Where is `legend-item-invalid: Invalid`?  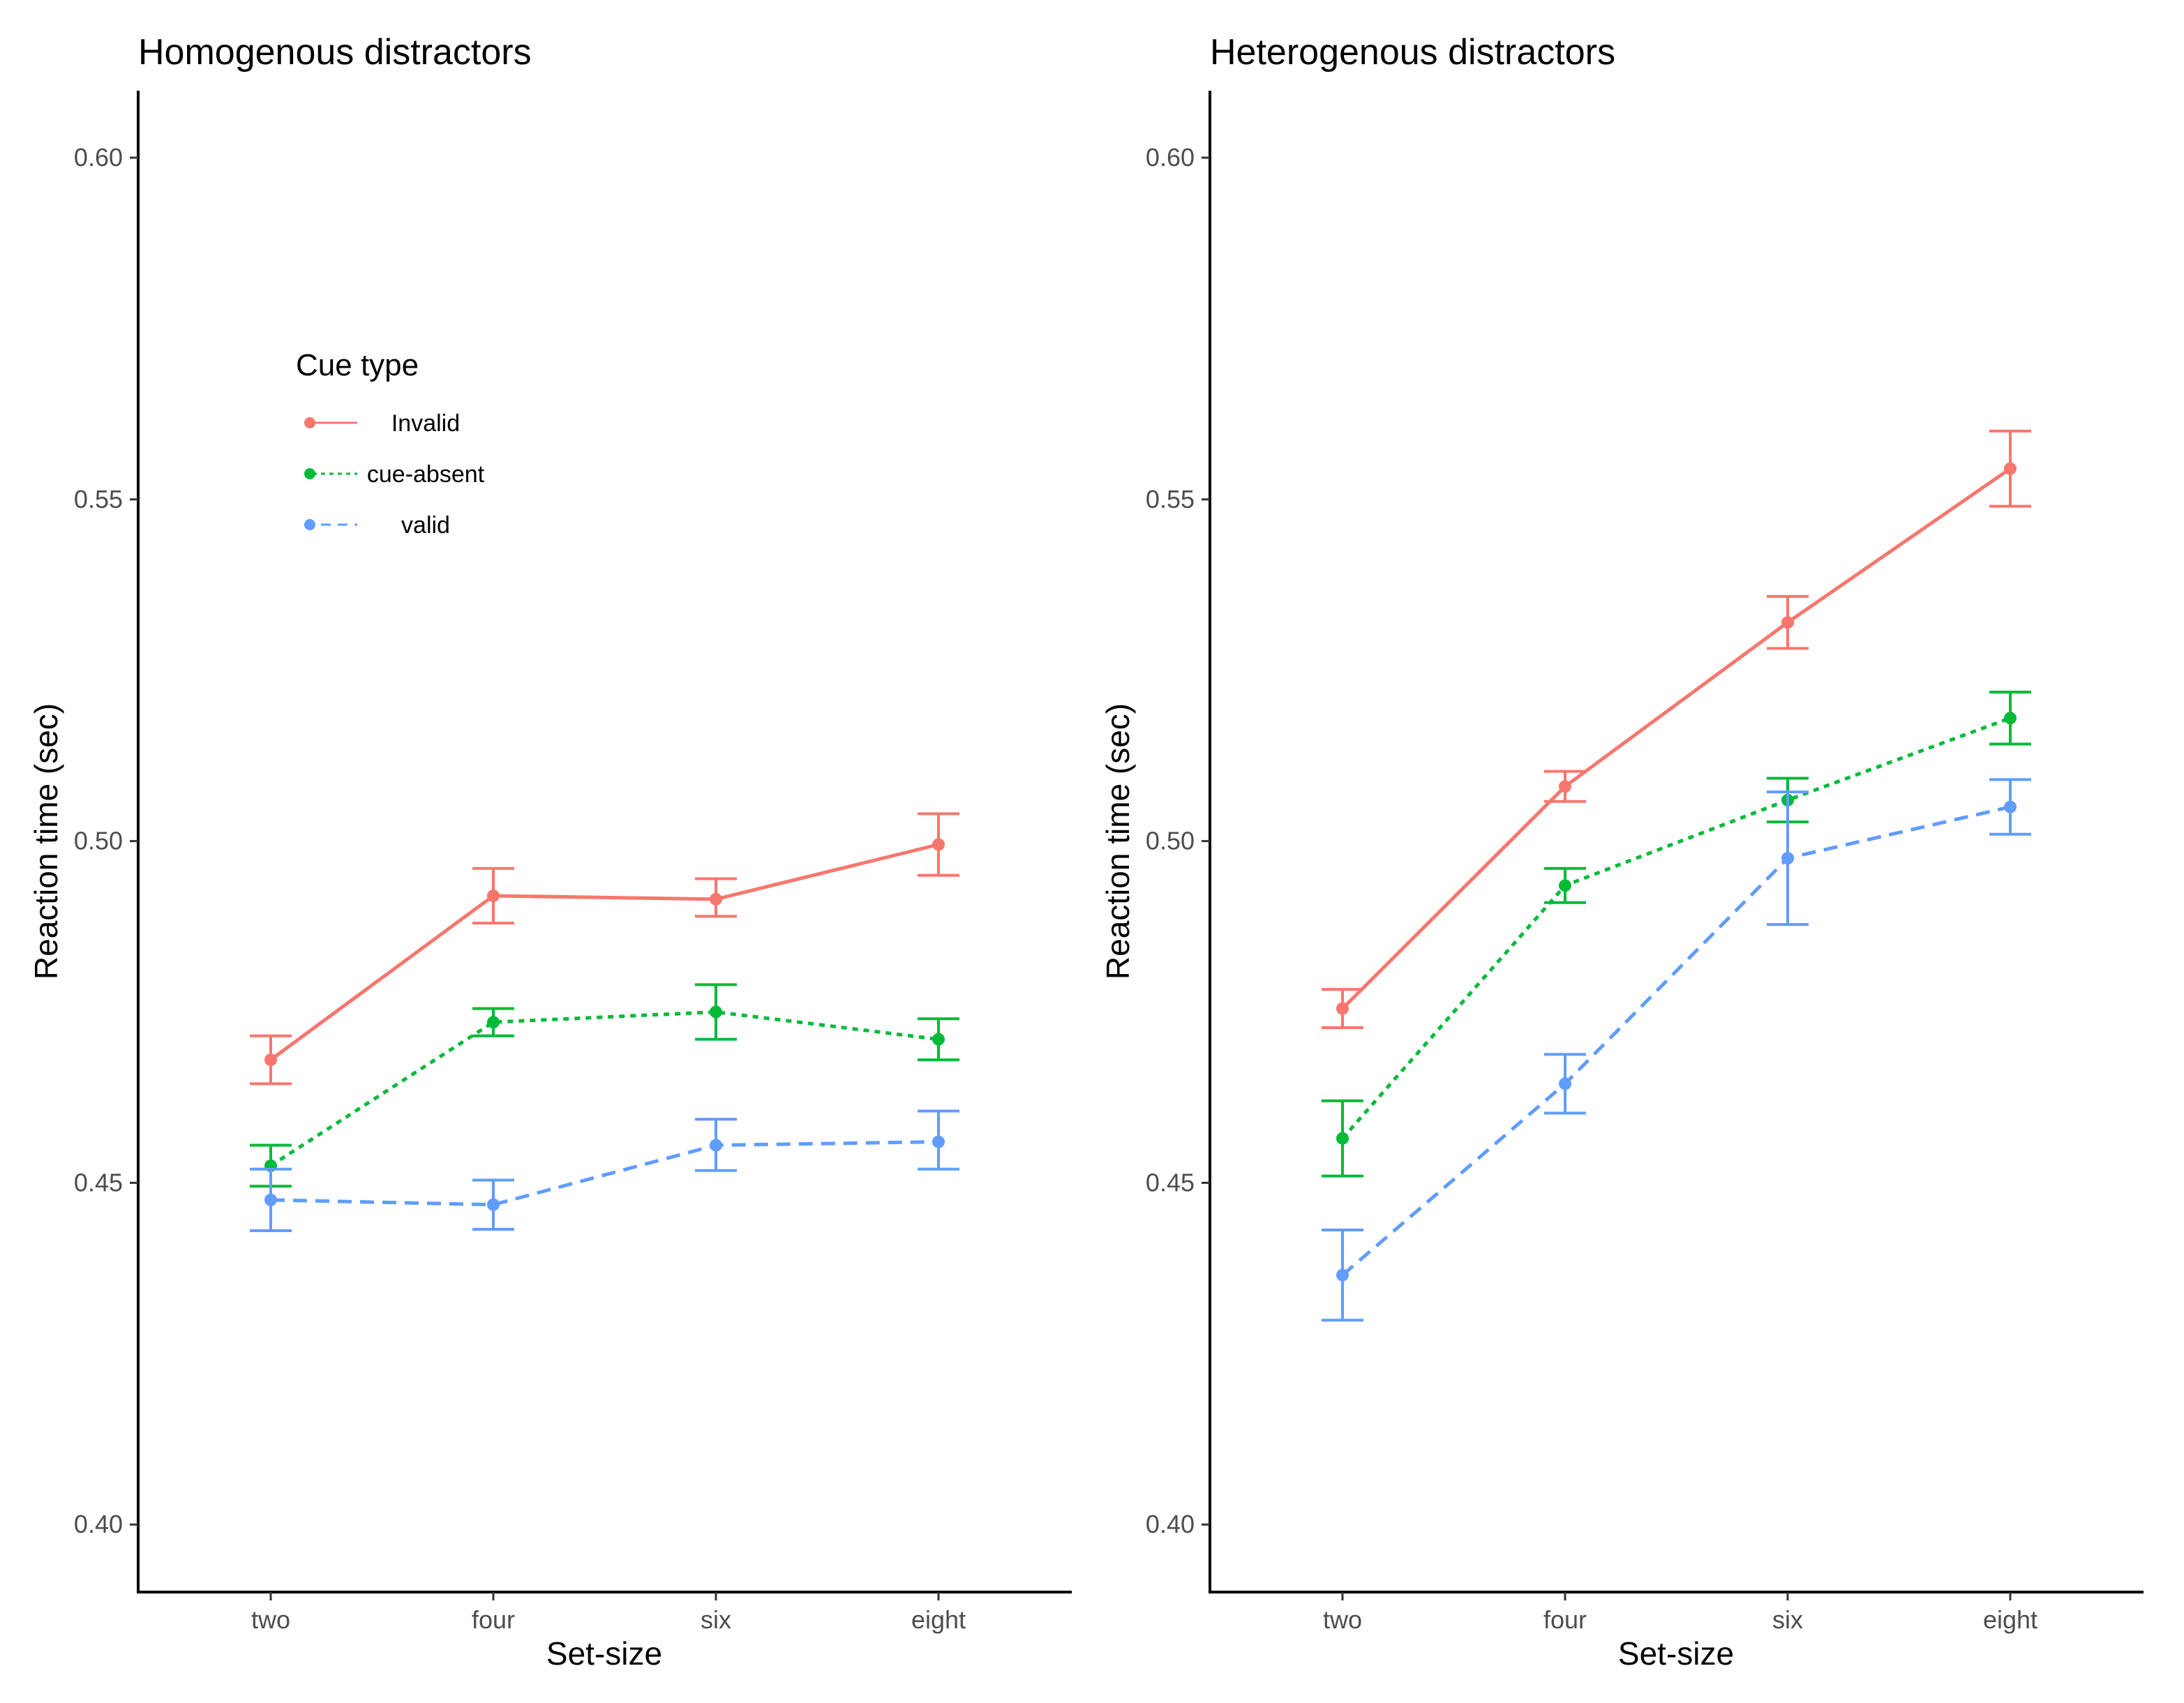
legend-item-invalid: Invalid is located at coordinates (382, 423).